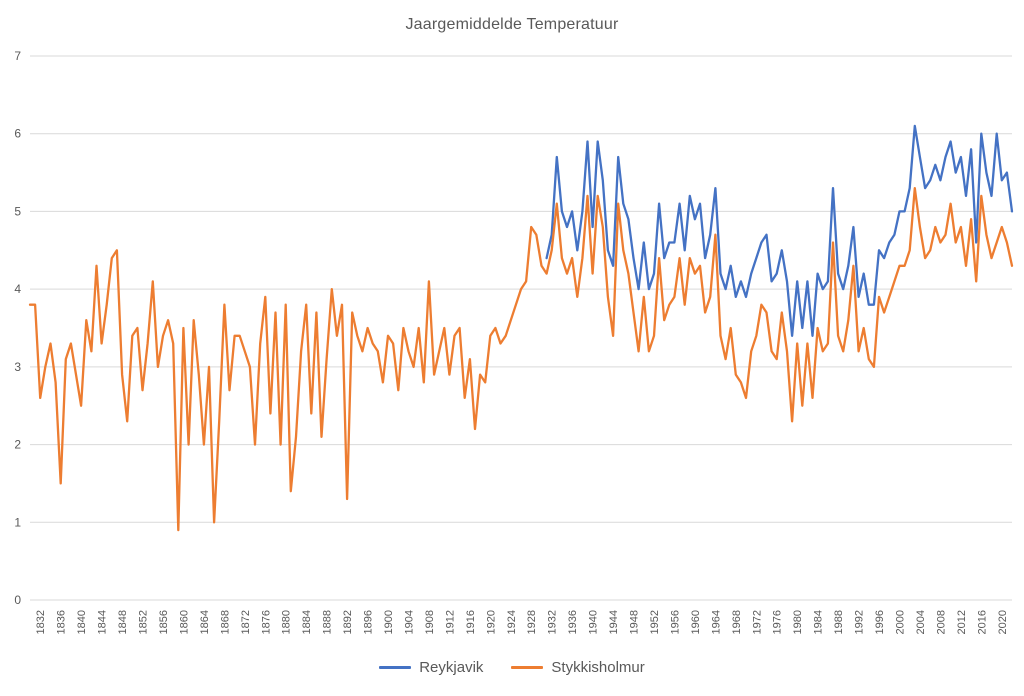 This screenshot has width=1024, height=696. What do you see at coordinates (17, 211) in the screenshot?
I see `y-axis-tick-label: 5` at bounding box center [17, 211].